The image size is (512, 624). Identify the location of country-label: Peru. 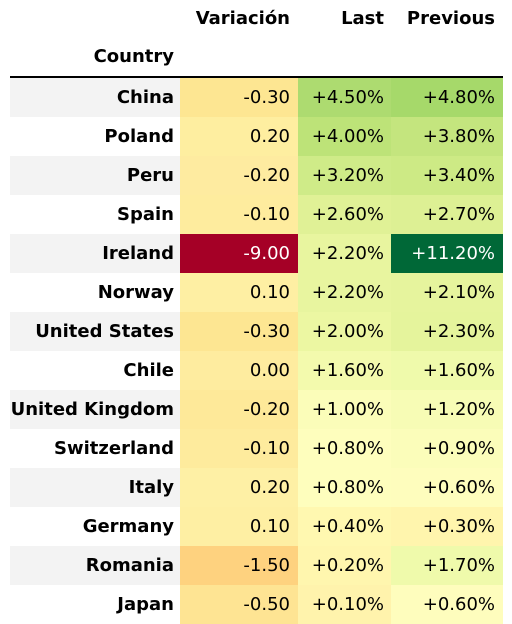
(150, 175).